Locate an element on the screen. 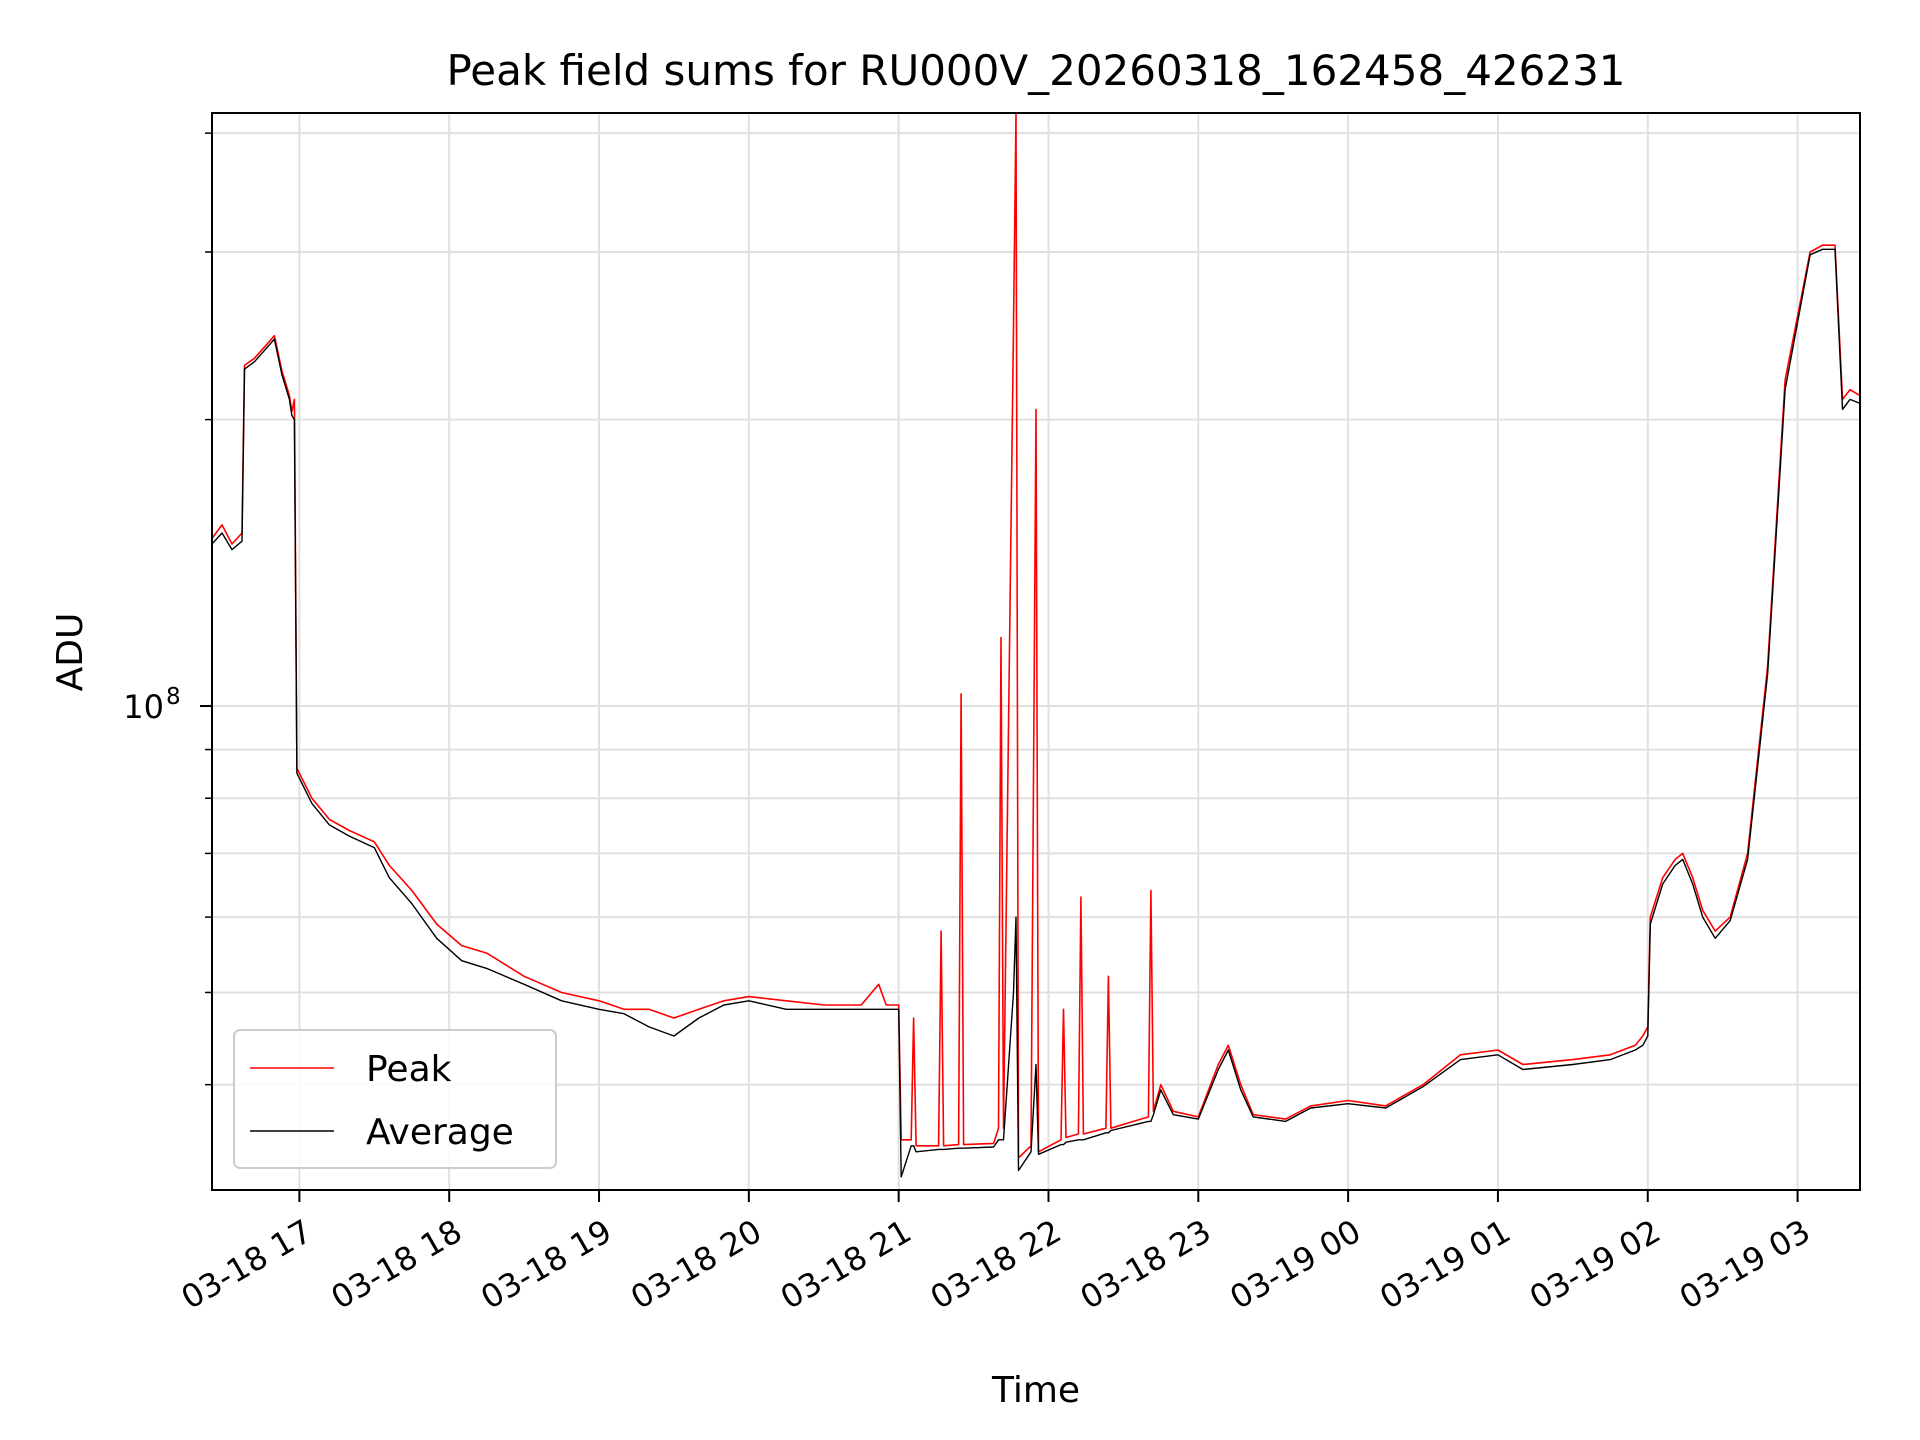 The width and height of the screenshot is (1920, 1440). legend-box is located at coordinates (395, 1099).